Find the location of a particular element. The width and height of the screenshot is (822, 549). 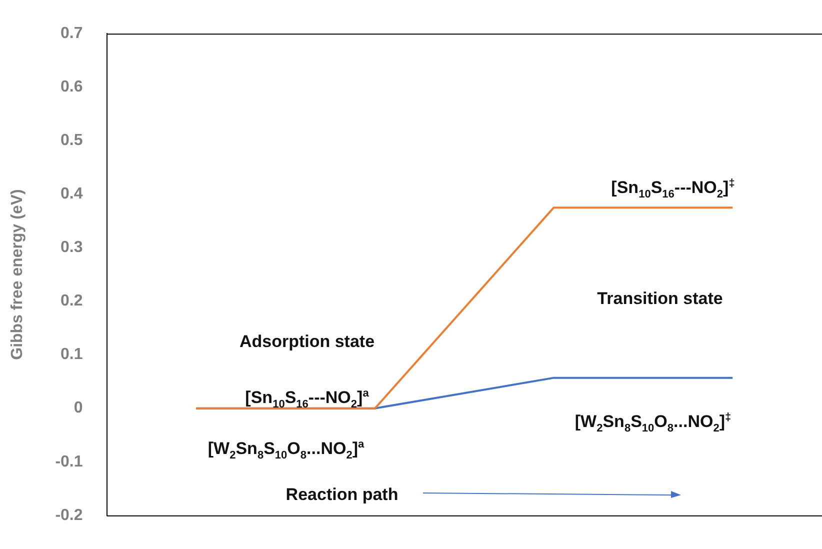

annotation: [Sn$_{10}$S$_{16}$---NO$_{2}$]$^{‡}$ is located at coordinates (673, 189).